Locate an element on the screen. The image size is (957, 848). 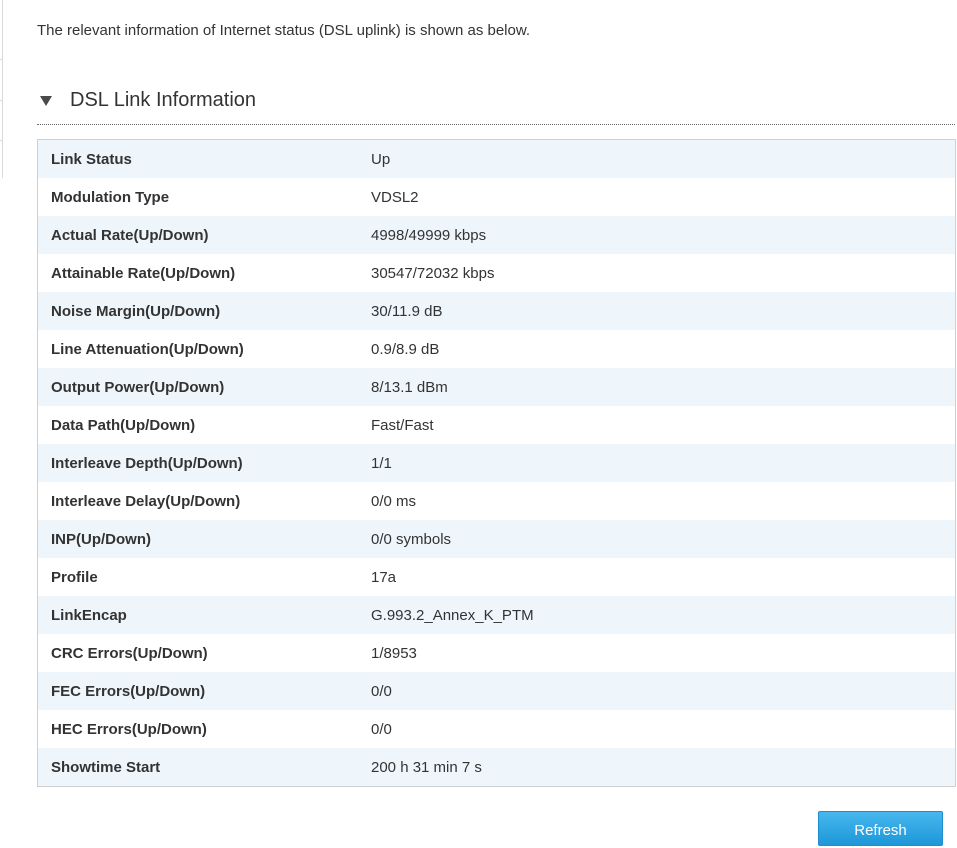
table-row: FEC Errors(Up/Down) 0/0 is located at coordinates (496, 691).